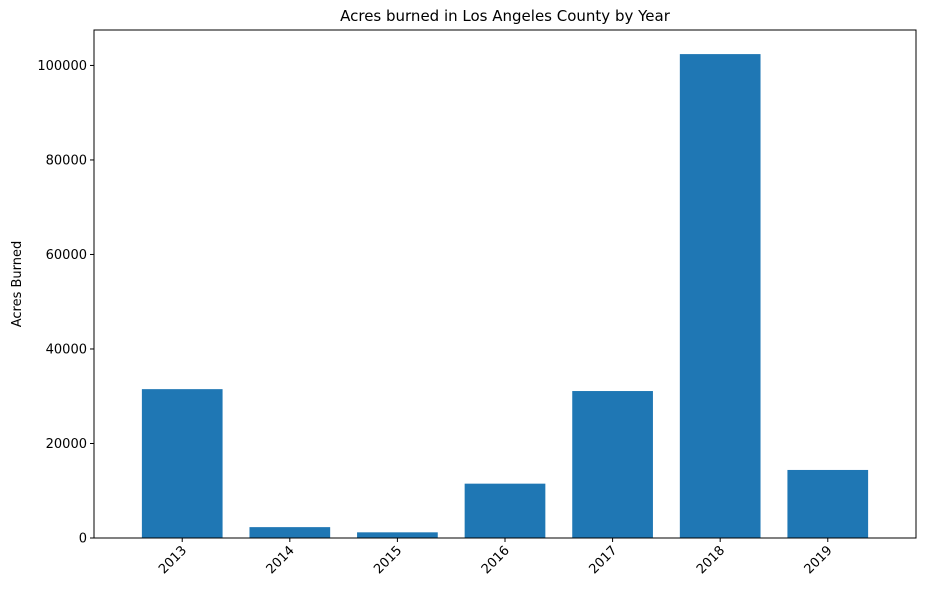 The height and width of the screenshot is (592, 926). Describe the element at coordinates (603, 560) in the screenshot. I see `x-tick-label: 2017` at that location.